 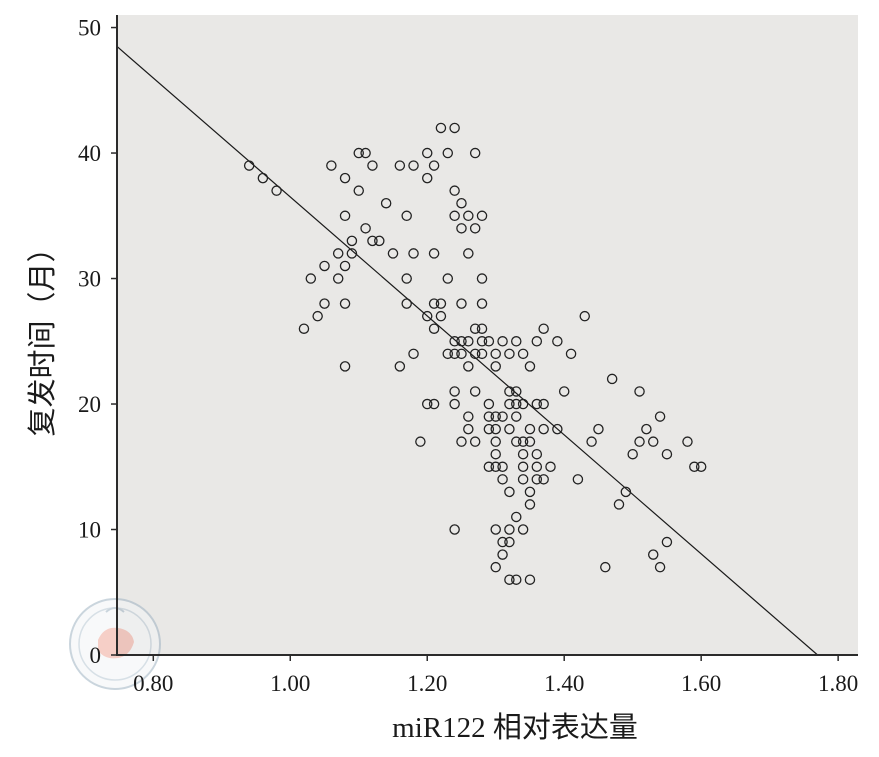 What do you see at coordinates (42, 334) in the screenshot?
I see `y-axis-title: 复发时间（月）` at bounding box center [42, 334].